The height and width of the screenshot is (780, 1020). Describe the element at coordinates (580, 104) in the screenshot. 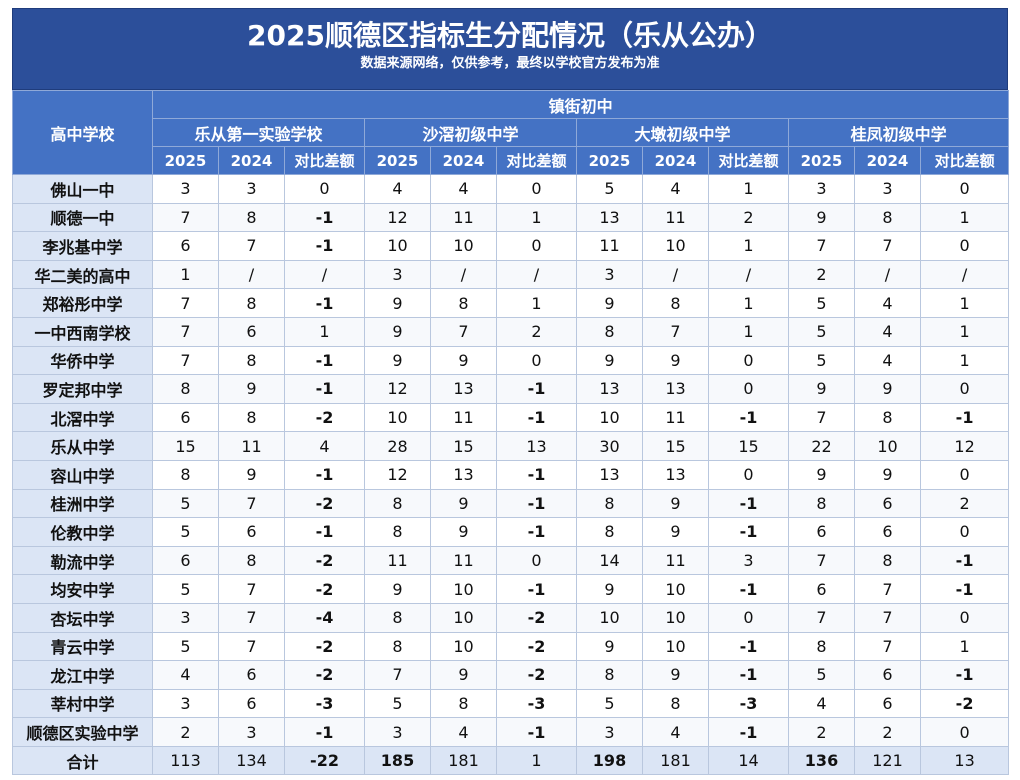

I see `group-header: 镇街初中` at that location.